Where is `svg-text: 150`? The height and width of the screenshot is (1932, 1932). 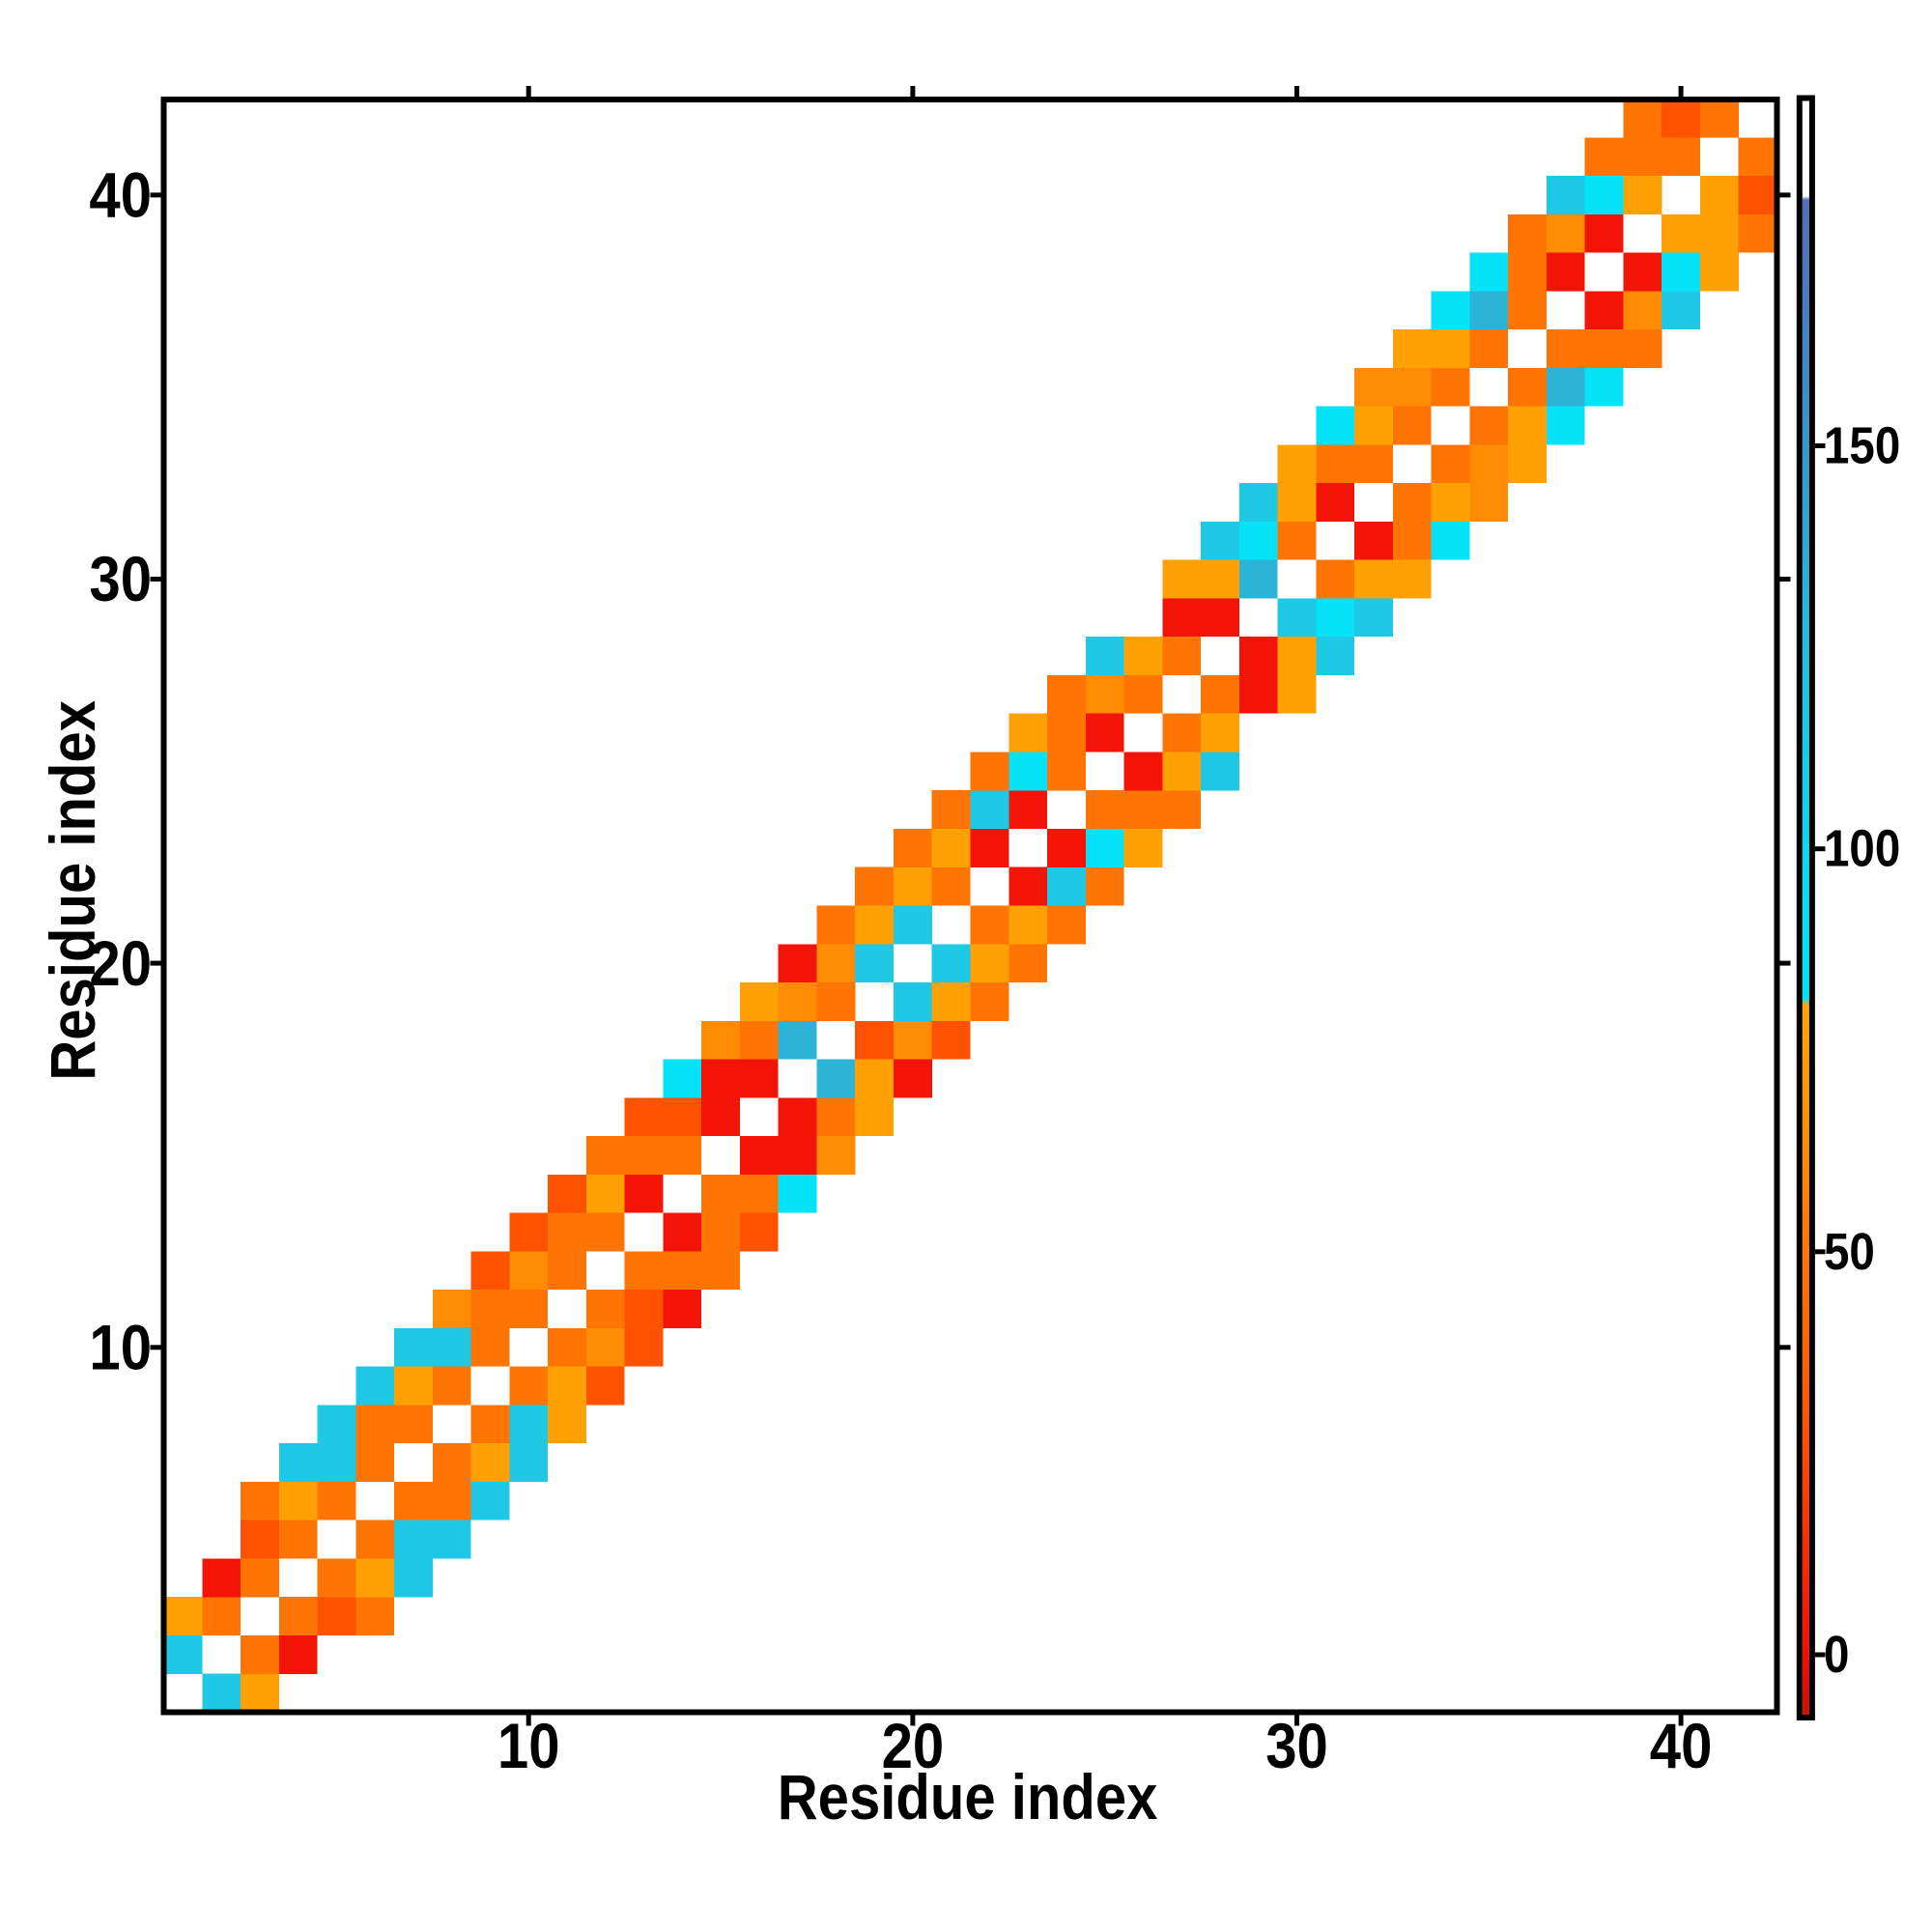
svg-text: 150 is located at coordinates (1862, 445).